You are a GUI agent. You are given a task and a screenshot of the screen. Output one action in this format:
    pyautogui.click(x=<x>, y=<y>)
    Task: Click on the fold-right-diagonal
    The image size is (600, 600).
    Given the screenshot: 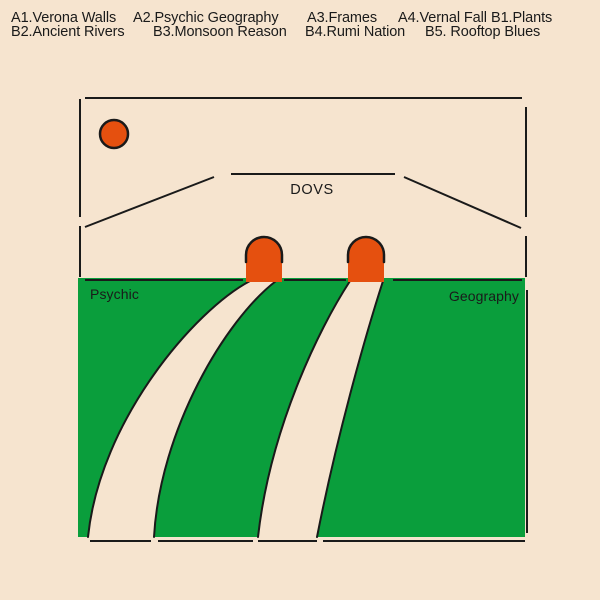 What is the action you would take?
    pyautogui.click(x=462, y=202)
    